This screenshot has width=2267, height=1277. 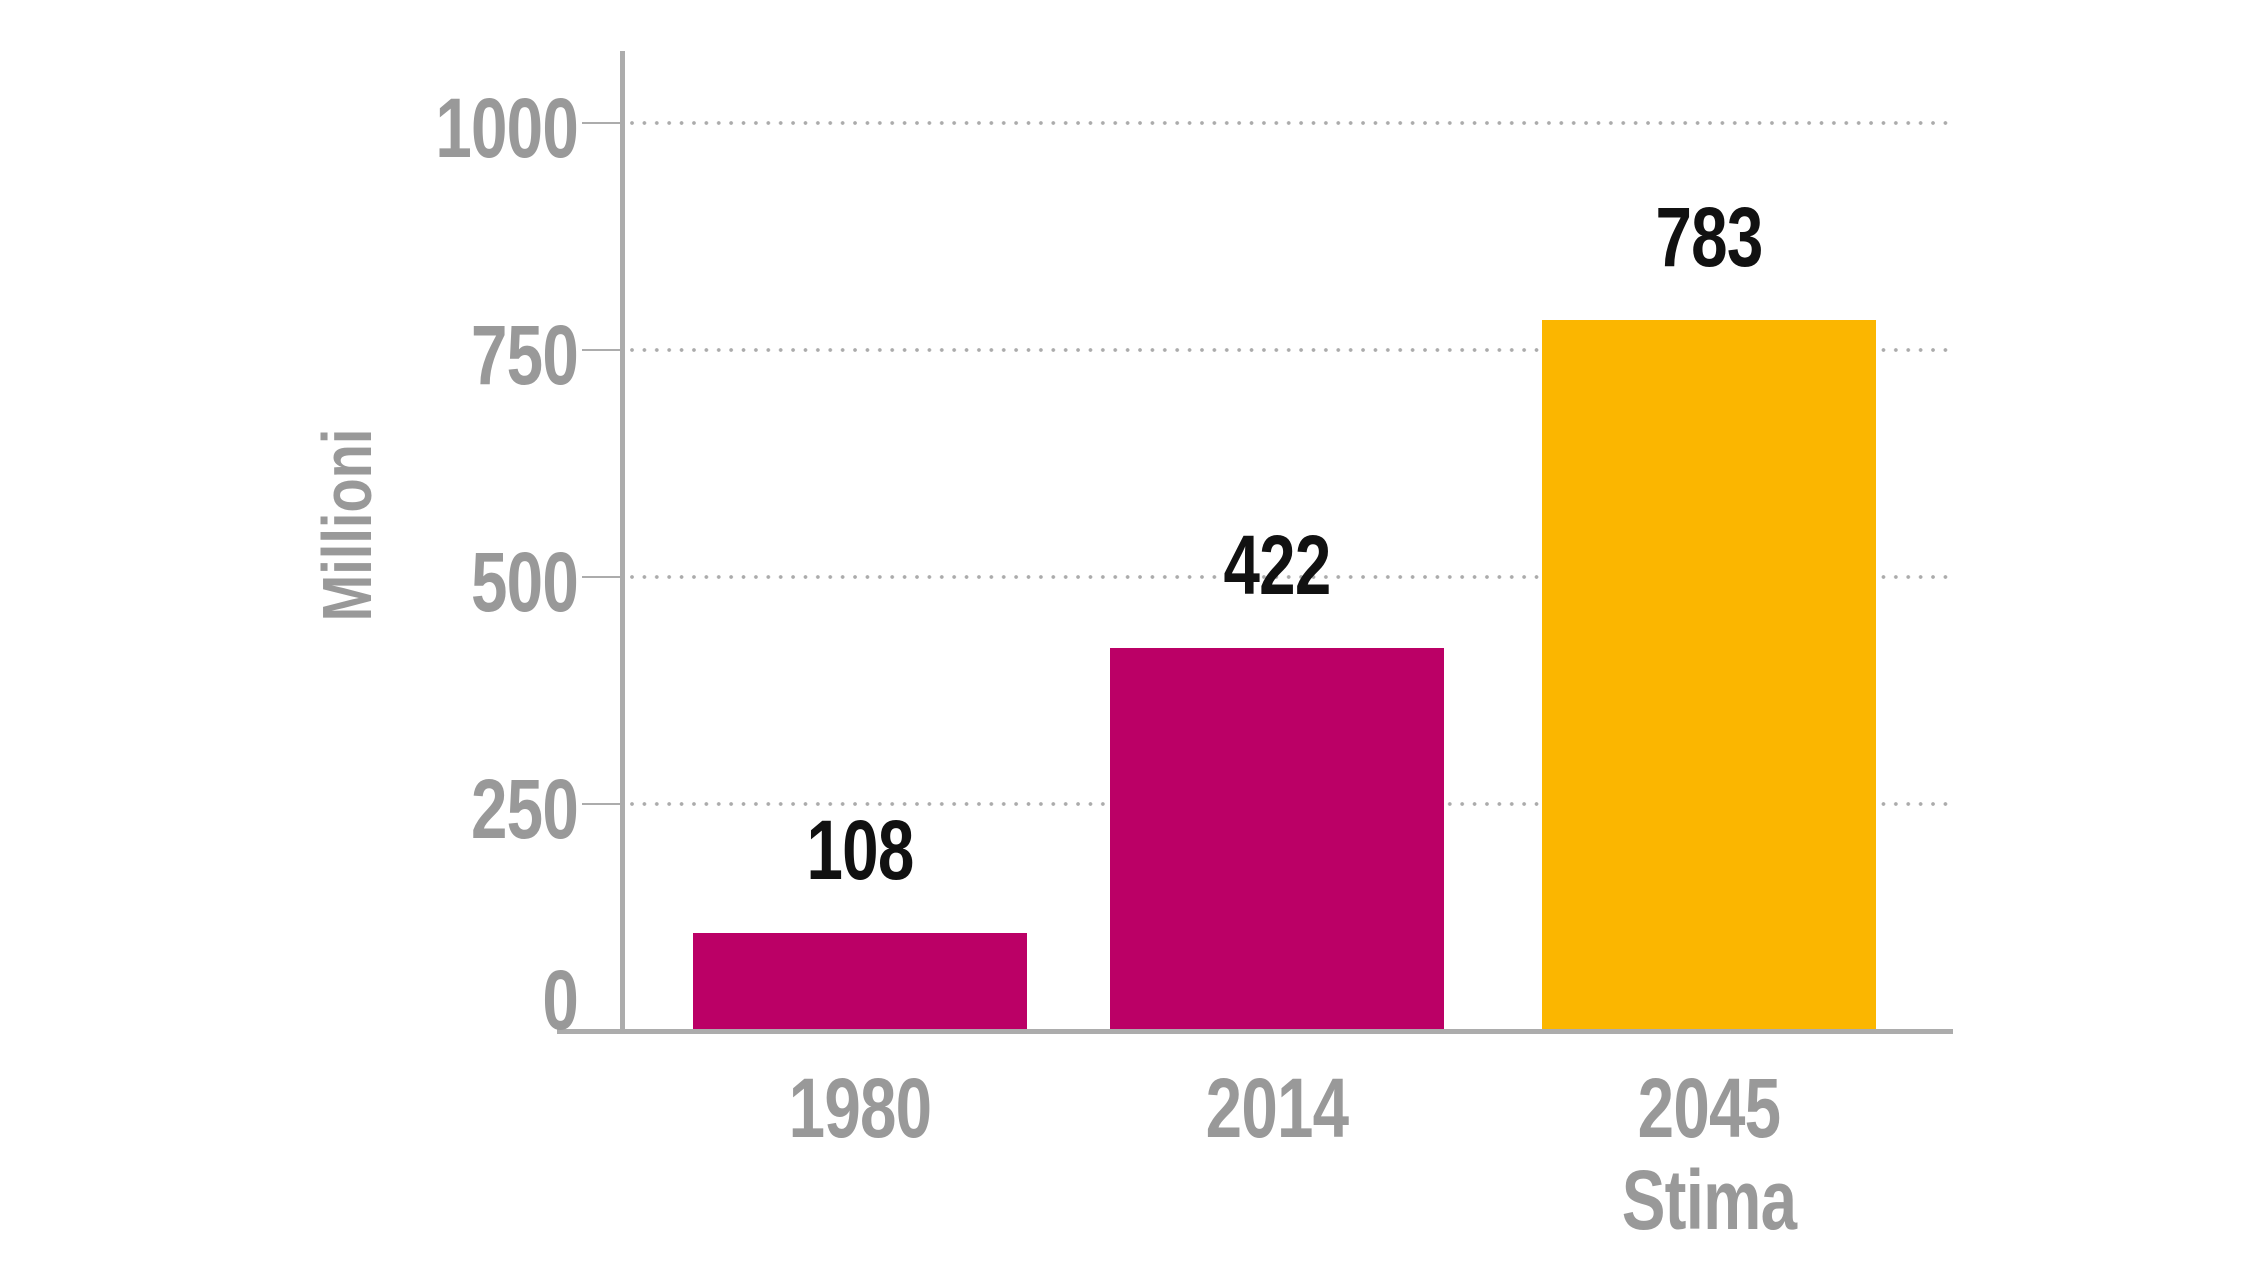 I want to click on x-category-label: 1980, so click(x=860, y=1108).